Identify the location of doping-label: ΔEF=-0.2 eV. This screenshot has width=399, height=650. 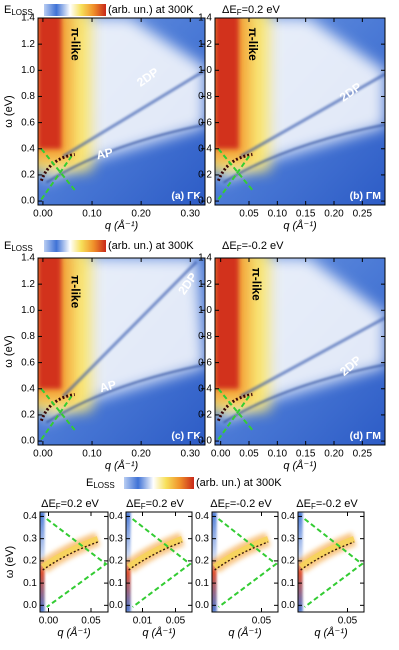
(253, 246).